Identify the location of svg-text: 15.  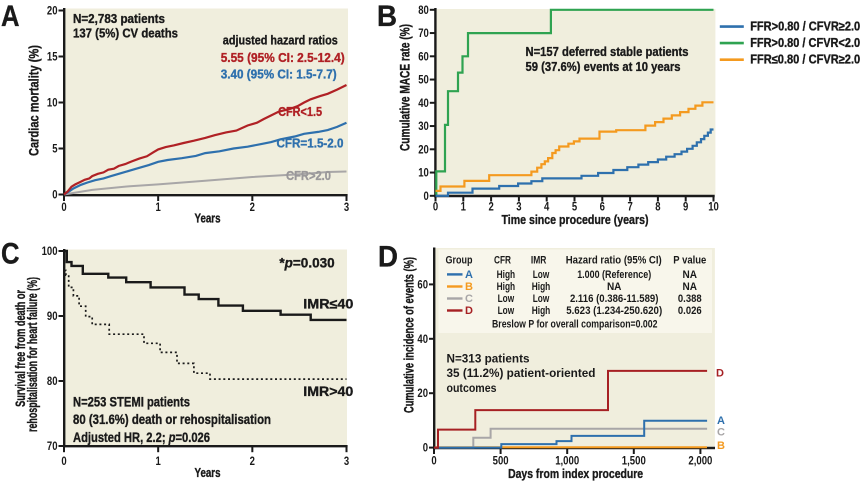
(52, 58).